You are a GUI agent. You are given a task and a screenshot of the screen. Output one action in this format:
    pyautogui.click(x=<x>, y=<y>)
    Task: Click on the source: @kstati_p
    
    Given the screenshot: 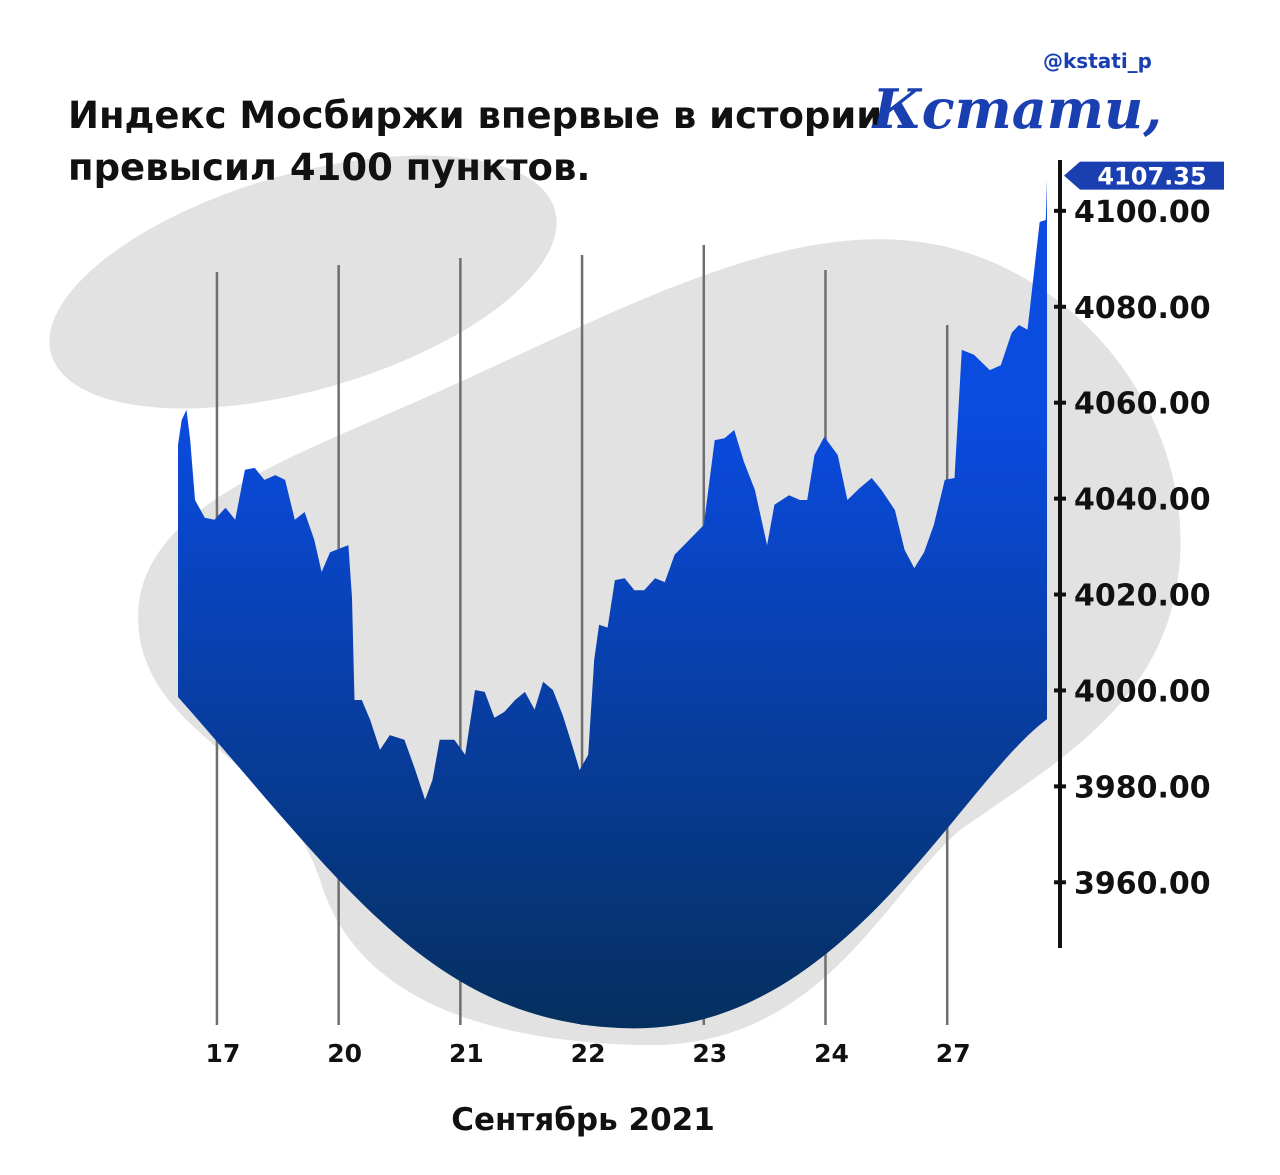 What is the action you would take?
    pyautogui.click(x=1097, y=61)
    